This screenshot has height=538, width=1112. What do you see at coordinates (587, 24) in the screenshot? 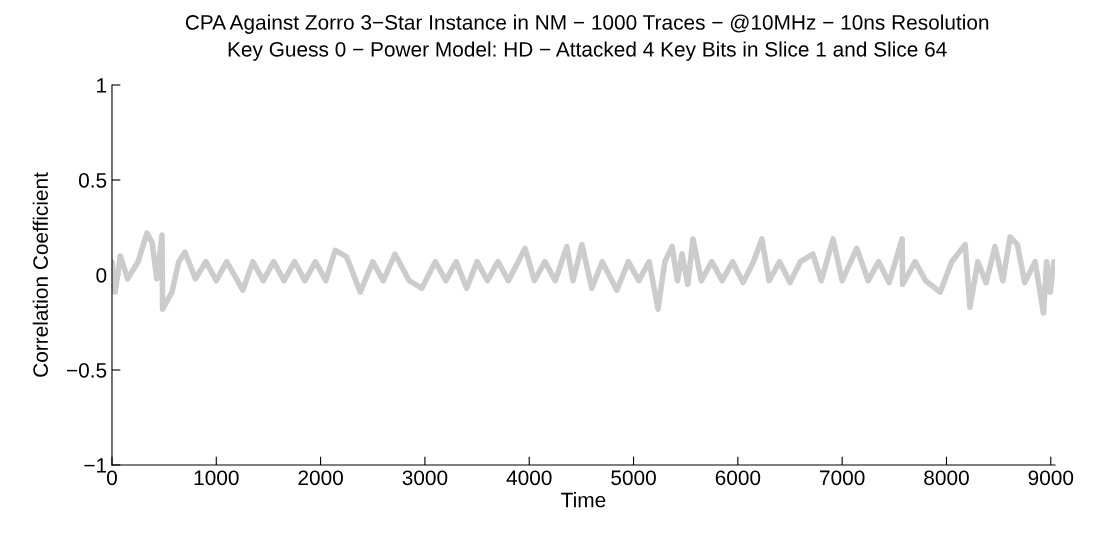
I see `chart-title: CPA Against Zorro 3−Star Instance in NM − 1000 Traces − @10MHz − 10ns Resolution` at bounding box center [587, 24].